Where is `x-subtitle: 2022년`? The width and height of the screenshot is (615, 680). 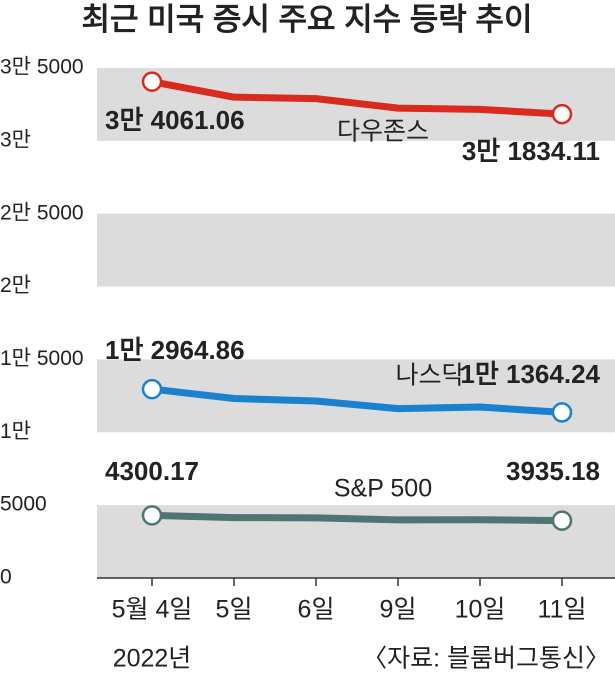 x-subtitle: 2022년 is located at coordinates (152, 659).